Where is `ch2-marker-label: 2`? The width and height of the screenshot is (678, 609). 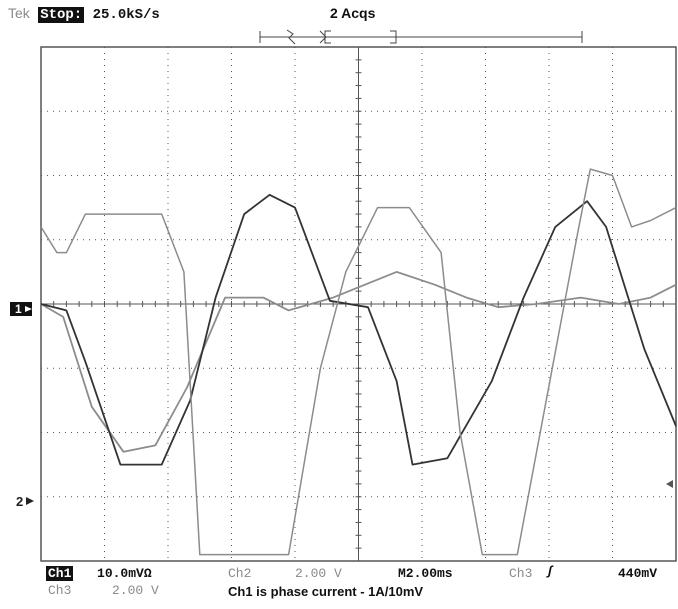
ch2-marker-label: 2 is located at coordinates (19, 501).